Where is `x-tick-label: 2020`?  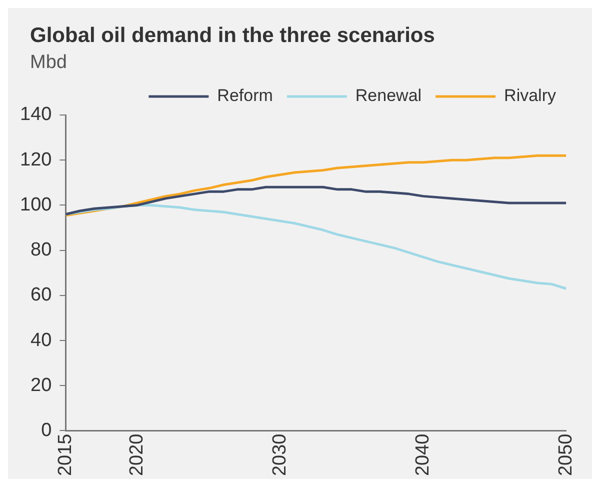 x-tick-label: 2020 is located at coordinates (137, 455).